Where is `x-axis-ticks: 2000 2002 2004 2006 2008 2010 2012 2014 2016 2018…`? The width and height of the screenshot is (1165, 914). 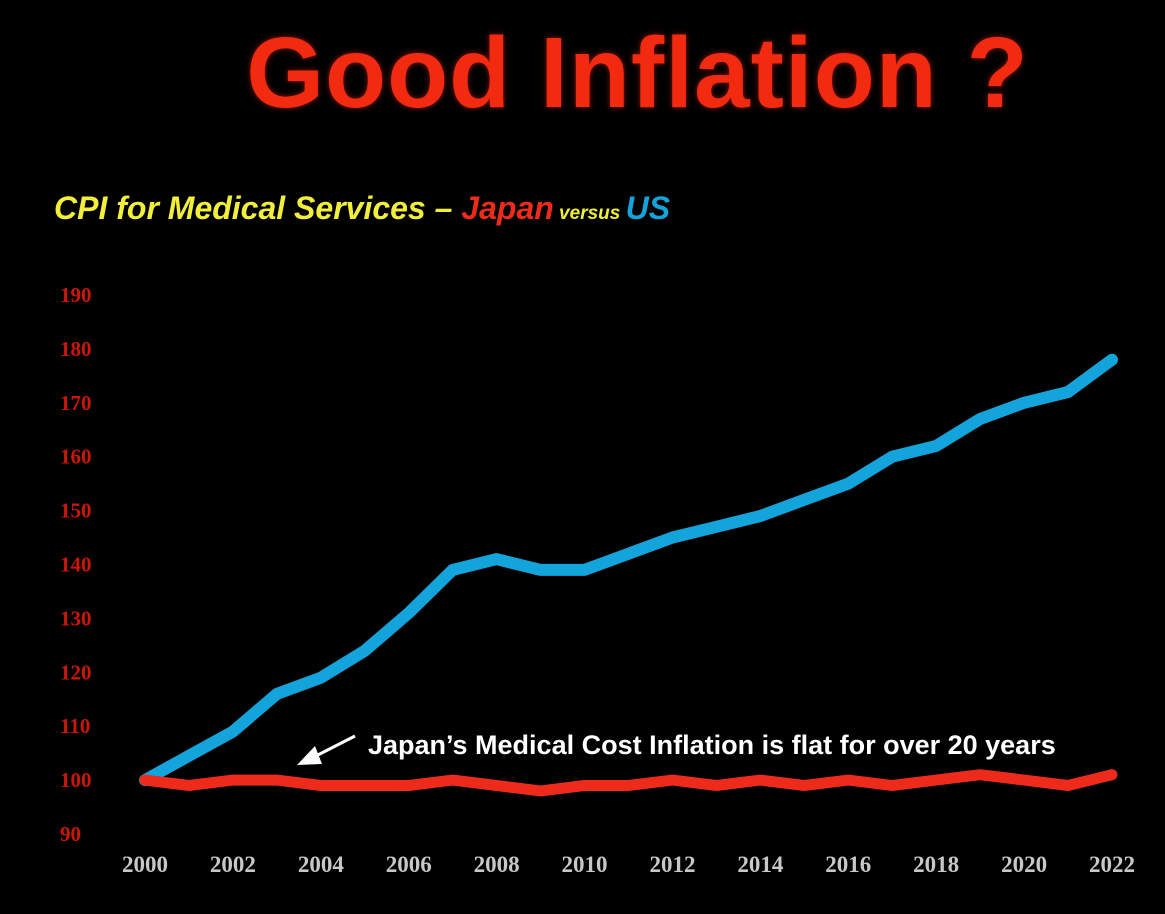
x-axis-ticks: 2000 2002 2004 2006 2008 2010 2012 2014 2016 2018… is located at coordinates (628, 864).